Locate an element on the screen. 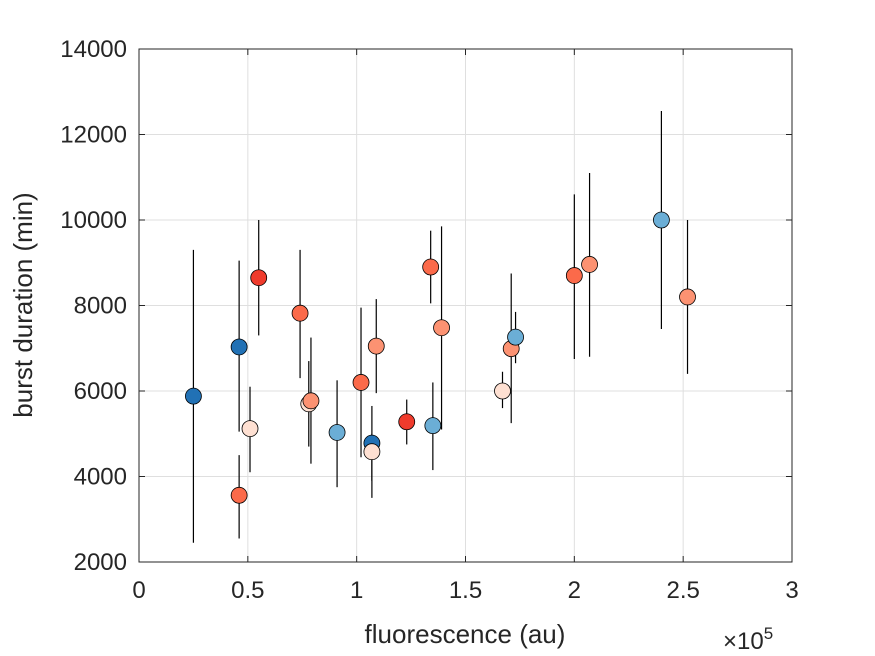 The image size is (875, 656). x-axis-label: fluorescence (au) is located at coordinates (465, 634).